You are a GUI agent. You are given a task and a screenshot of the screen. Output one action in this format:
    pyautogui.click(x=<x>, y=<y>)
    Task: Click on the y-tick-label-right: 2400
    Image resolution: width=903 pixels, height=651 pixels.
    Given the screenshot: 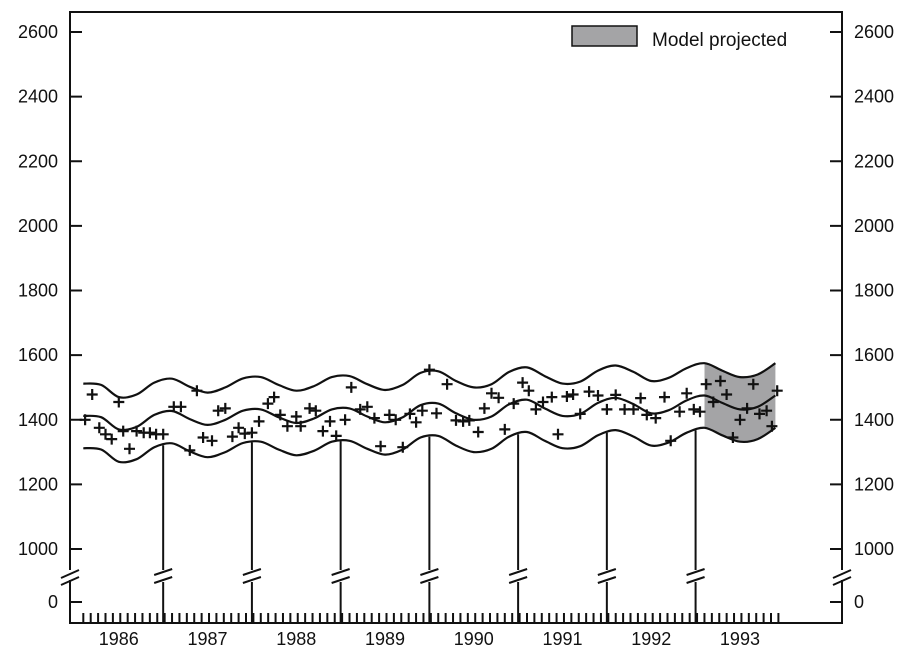 What is the action you would take?
    pyautogui.click(x=874, y=97)
    